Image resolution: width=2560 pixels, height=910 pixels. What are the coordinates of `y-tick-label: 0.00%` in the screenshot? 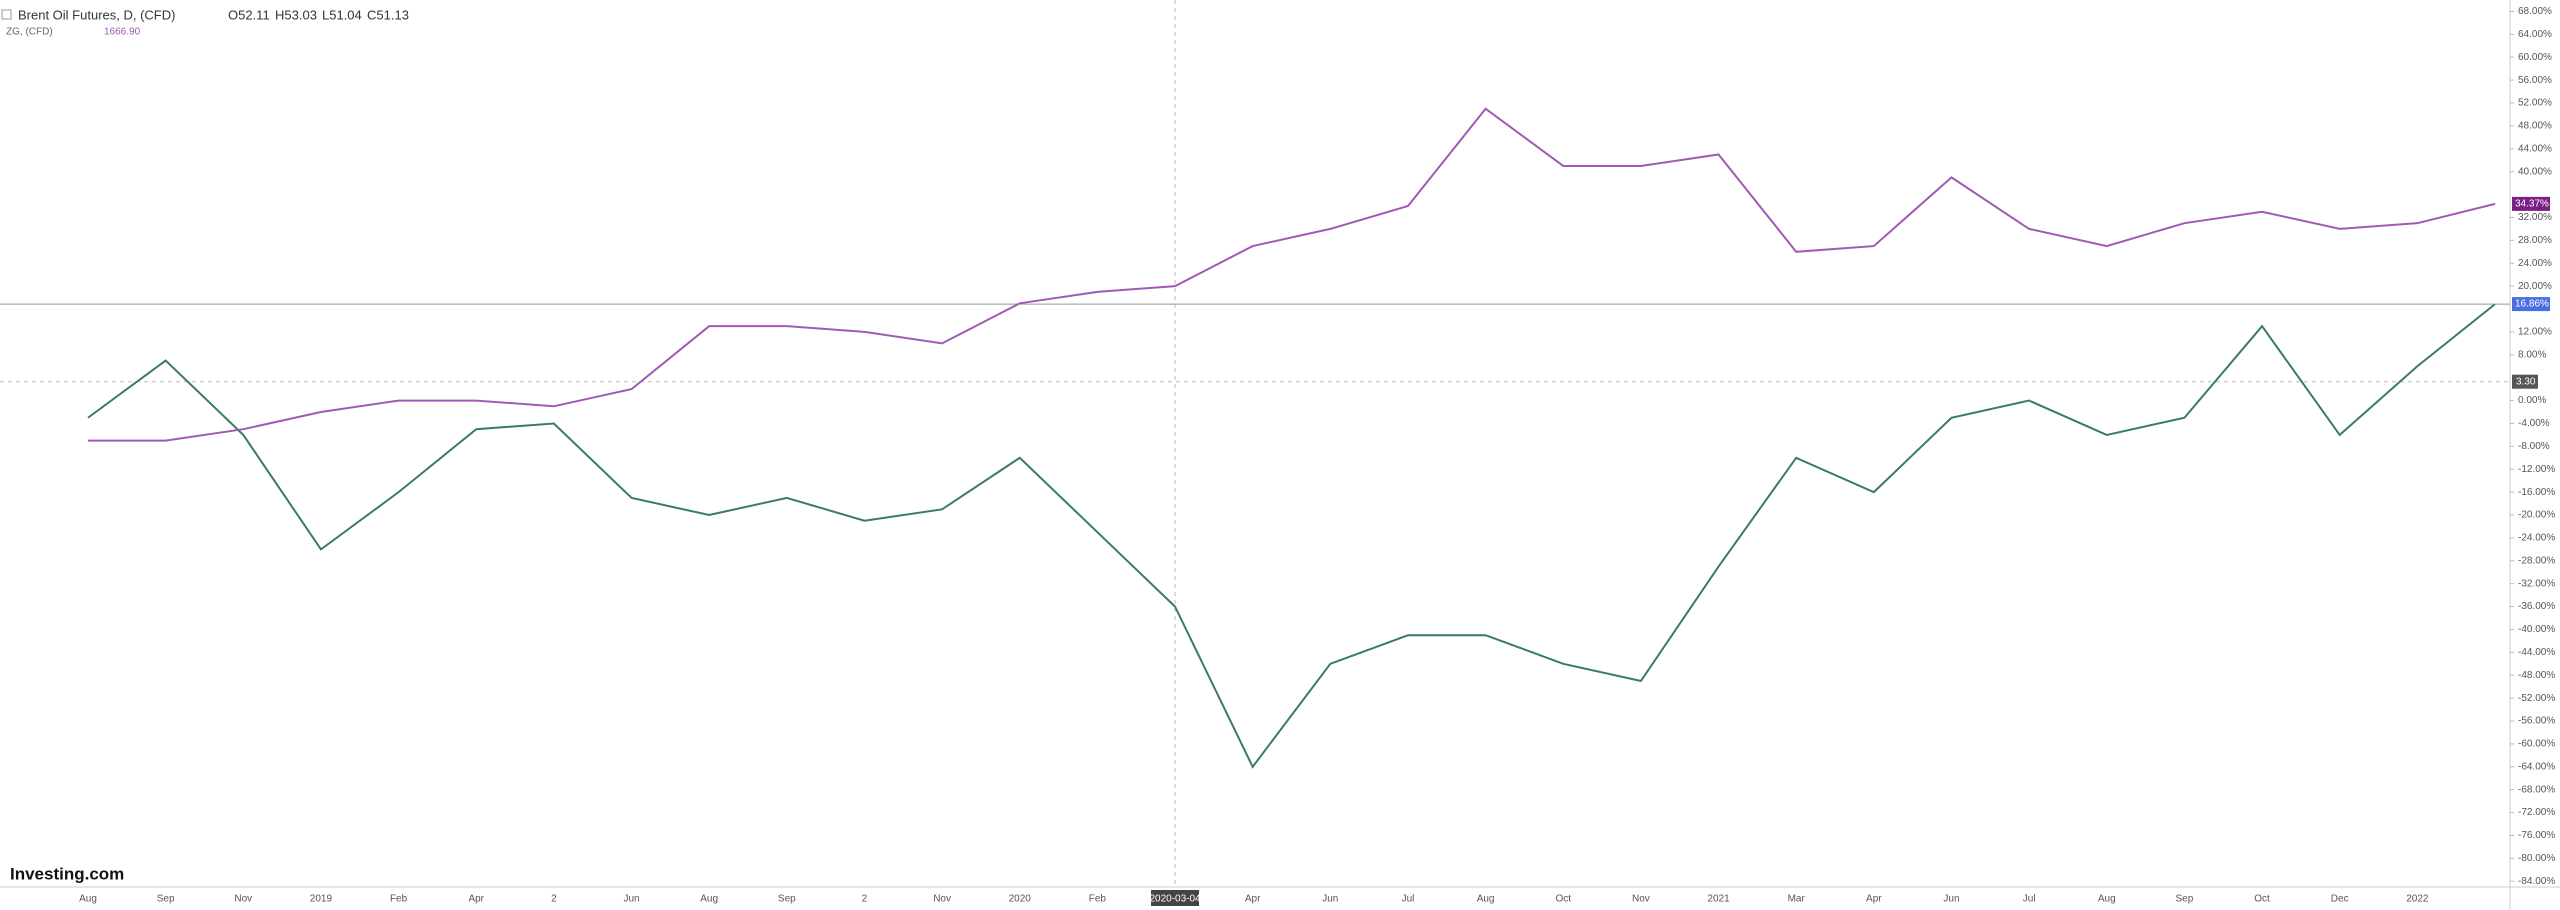 It's located at (2532, 400).